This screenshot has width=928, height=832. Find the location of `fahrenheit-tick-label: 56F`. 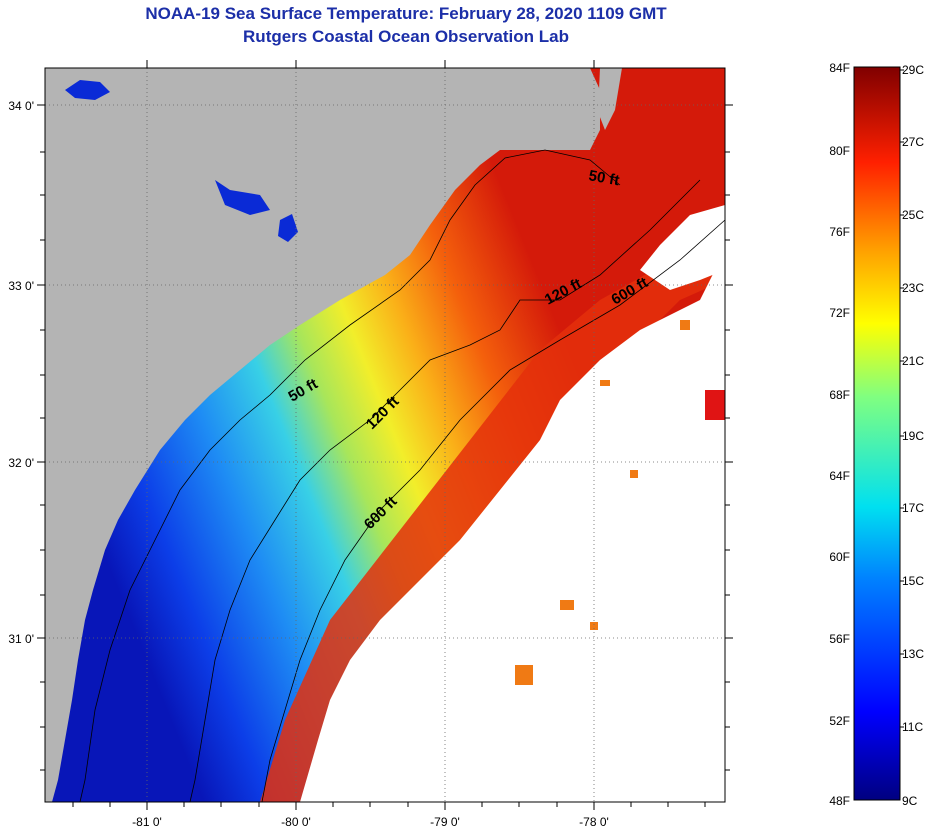

fahrenheit-tick-label: 56F is located at coordinates (839, 639).